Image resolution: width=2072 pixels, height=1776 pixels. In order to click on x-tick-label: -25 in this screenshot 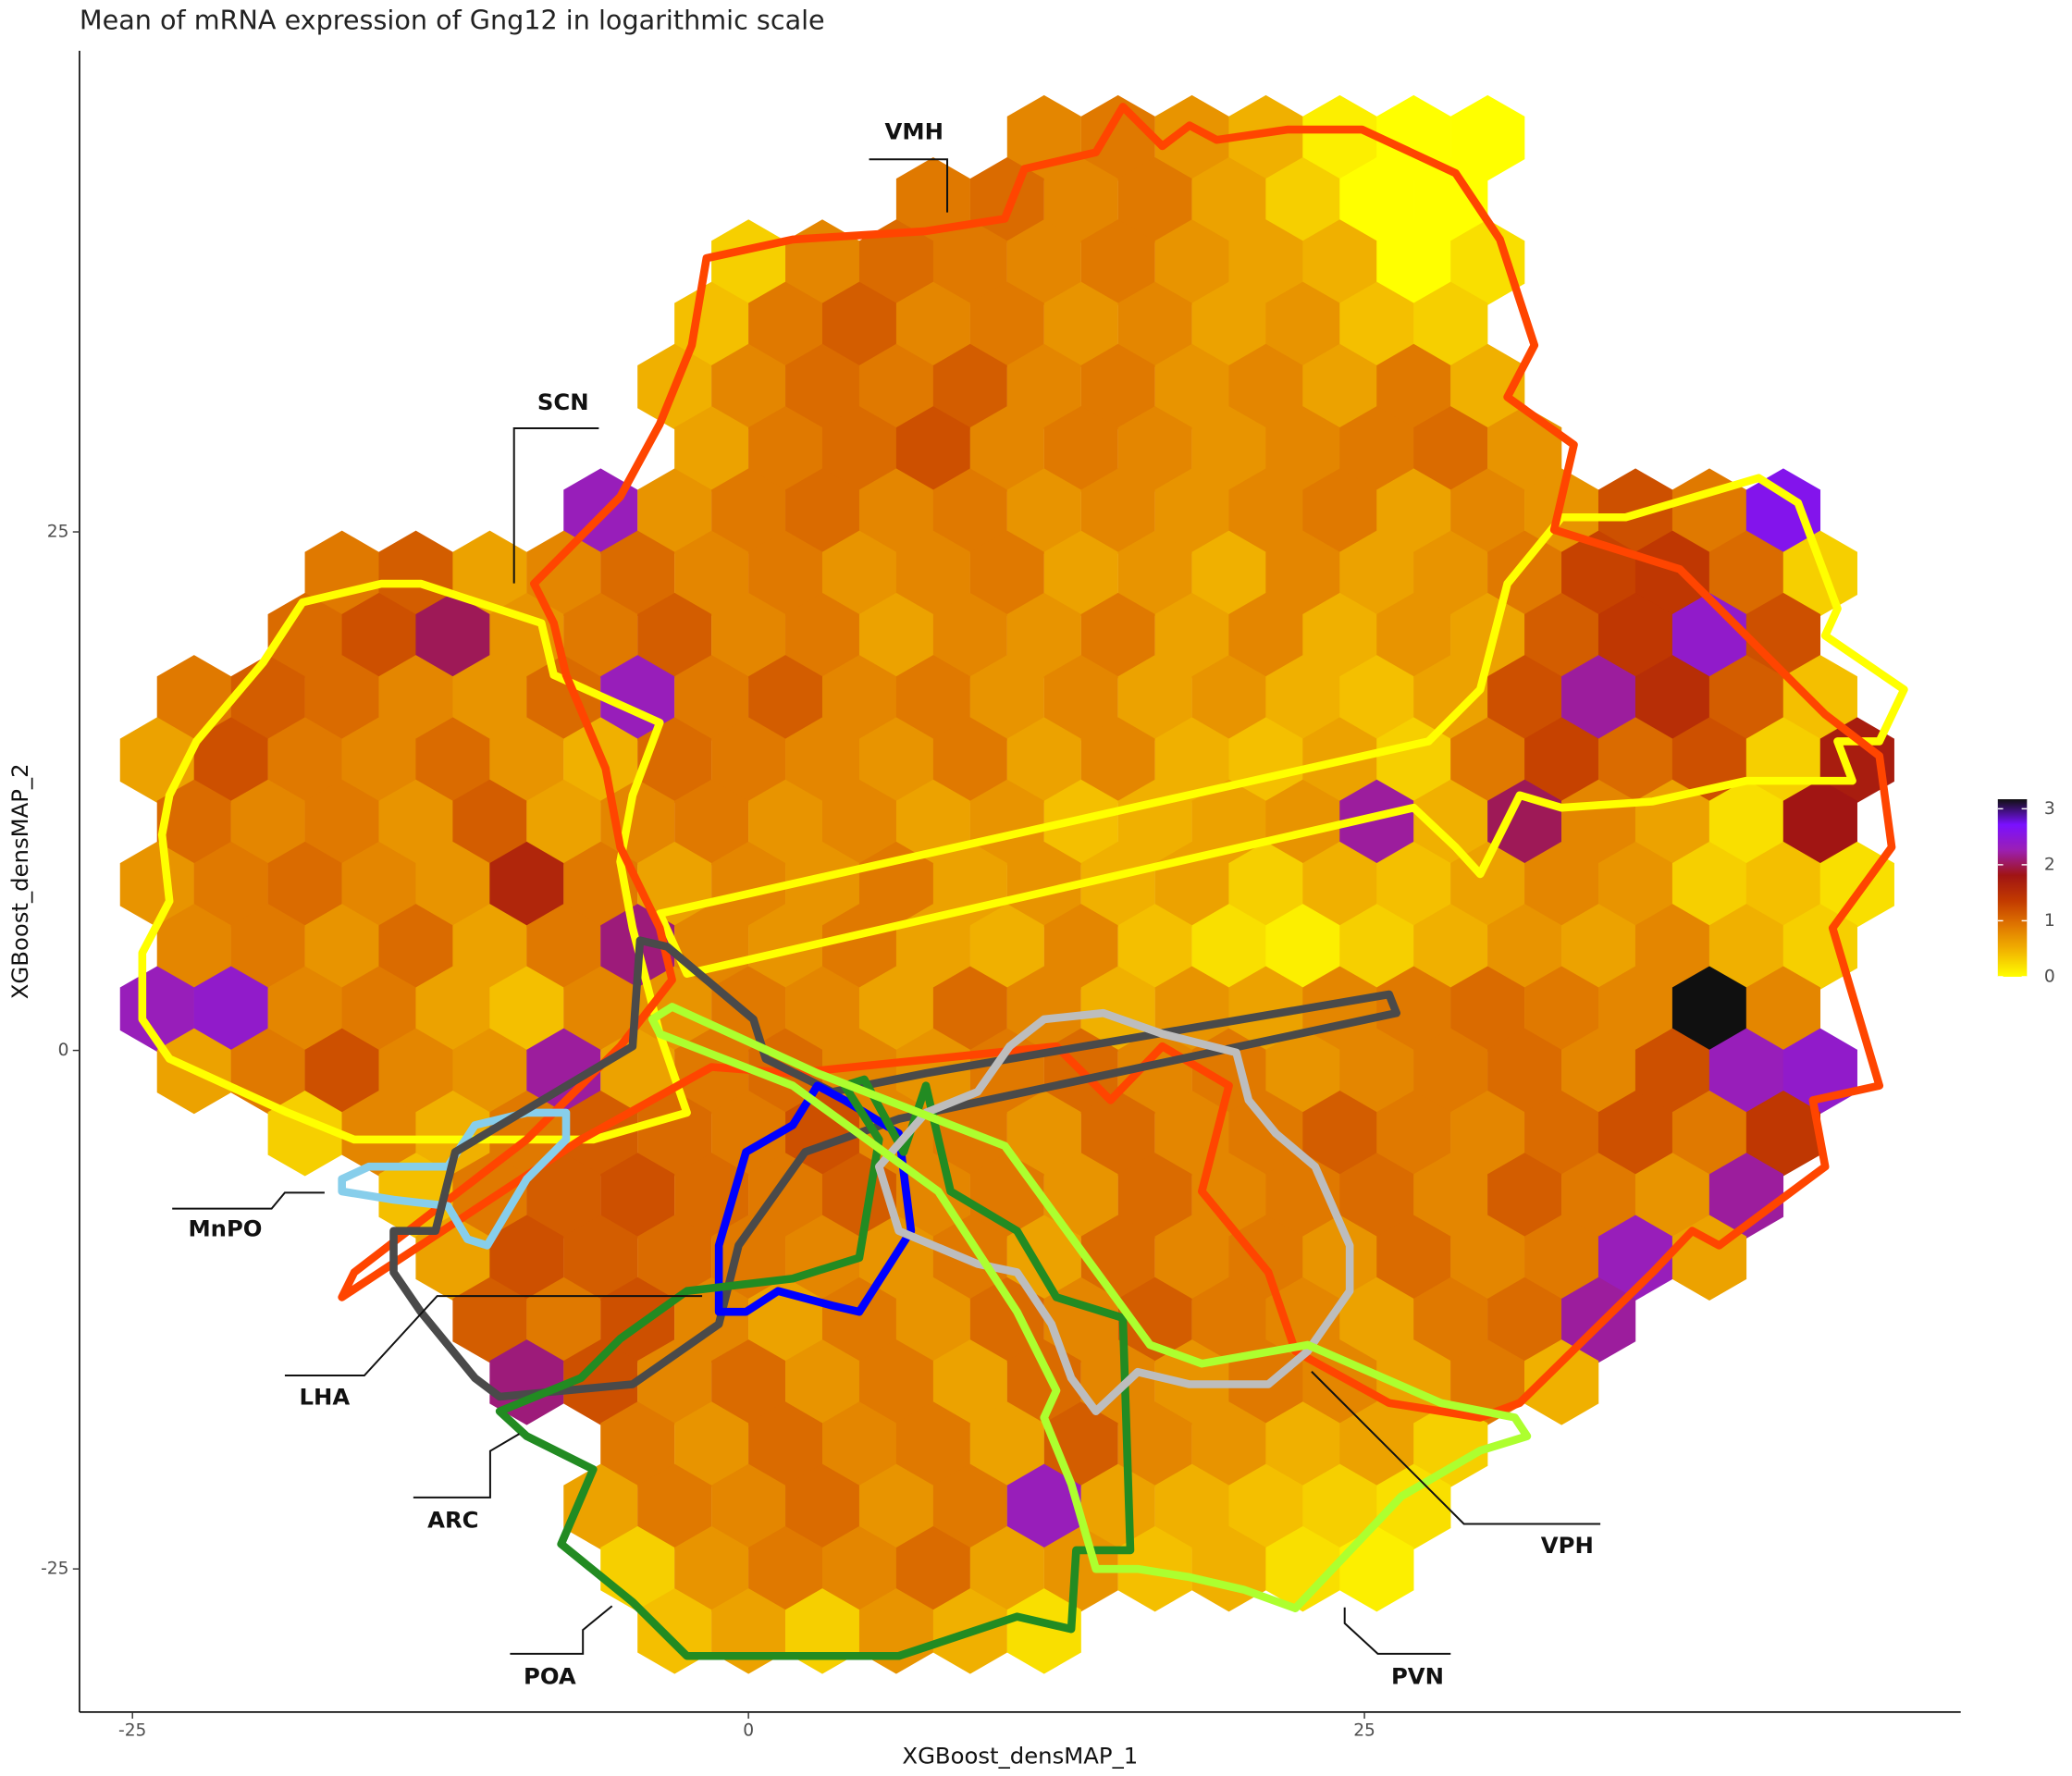, I will do `click(132, 1730)`.